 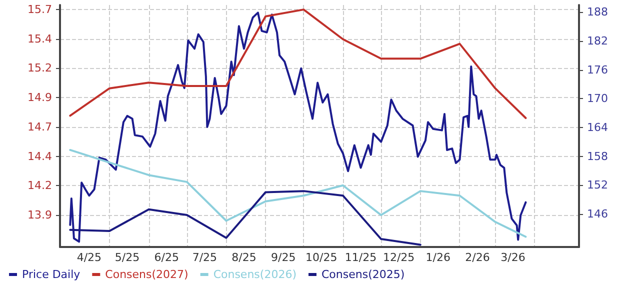 I want to click on x-tick-label: 7/25, so click(x=205, y=257).